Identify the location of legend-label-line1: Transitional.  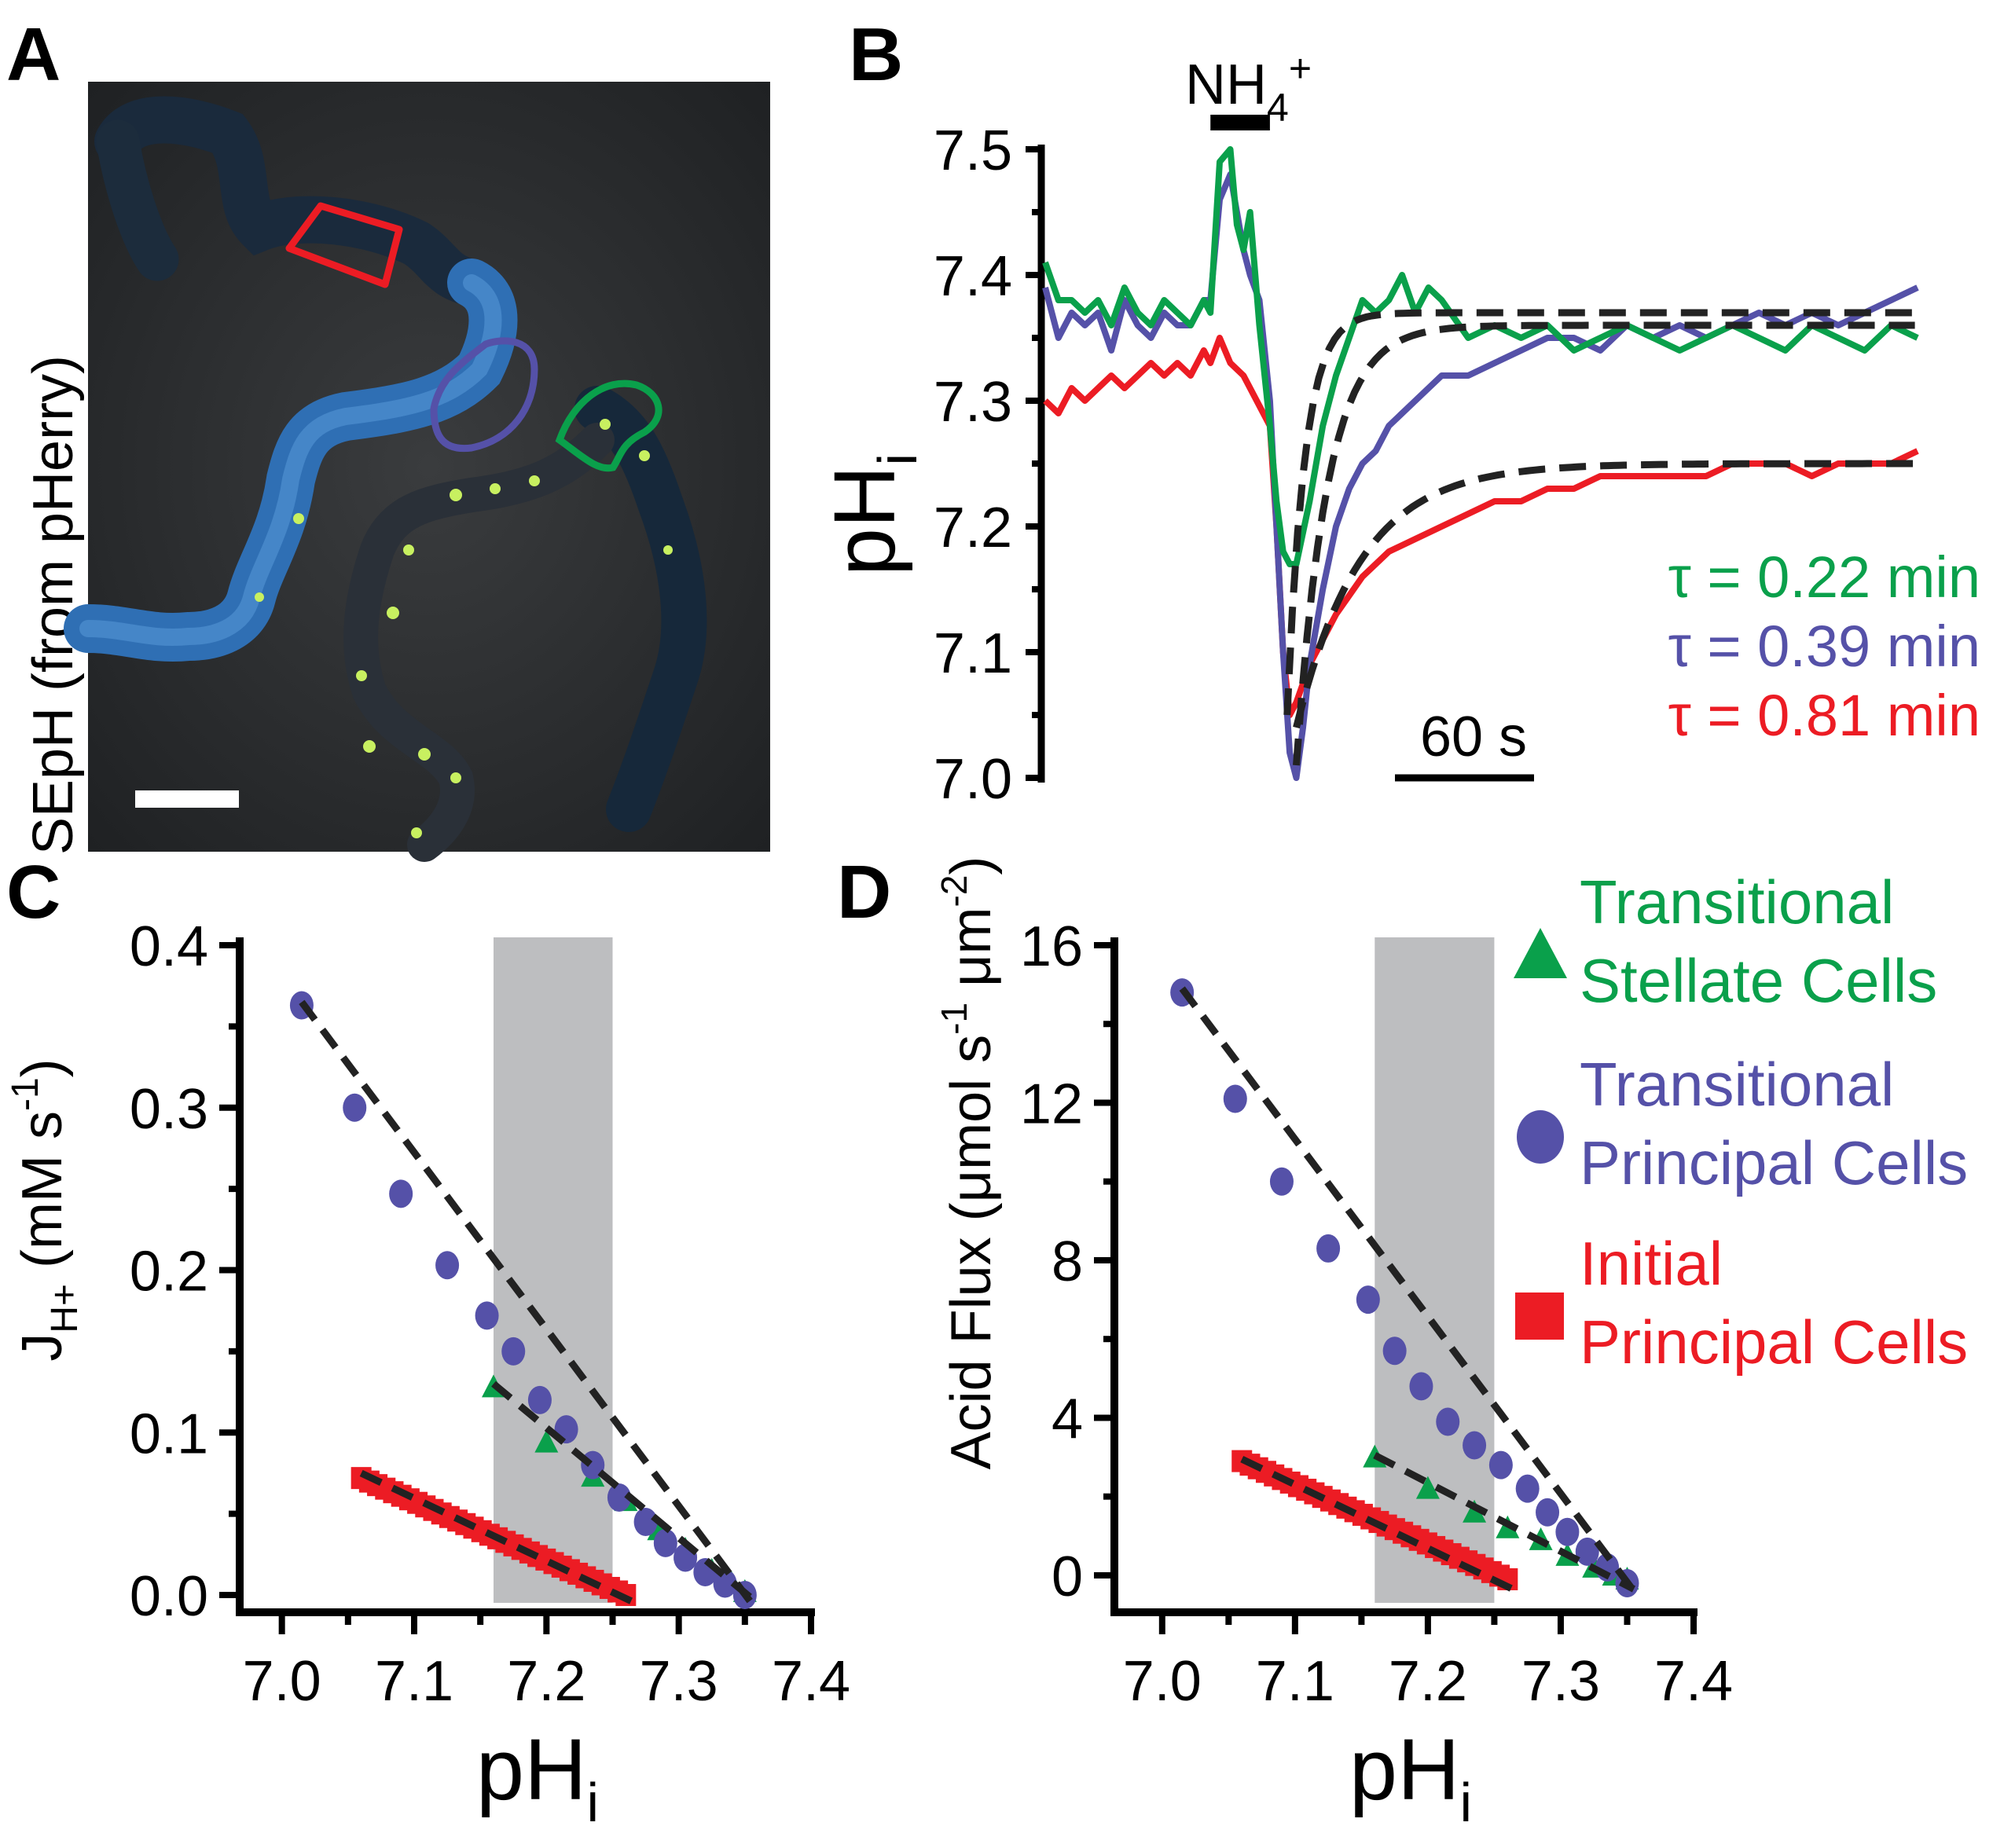
(1737, 1084).